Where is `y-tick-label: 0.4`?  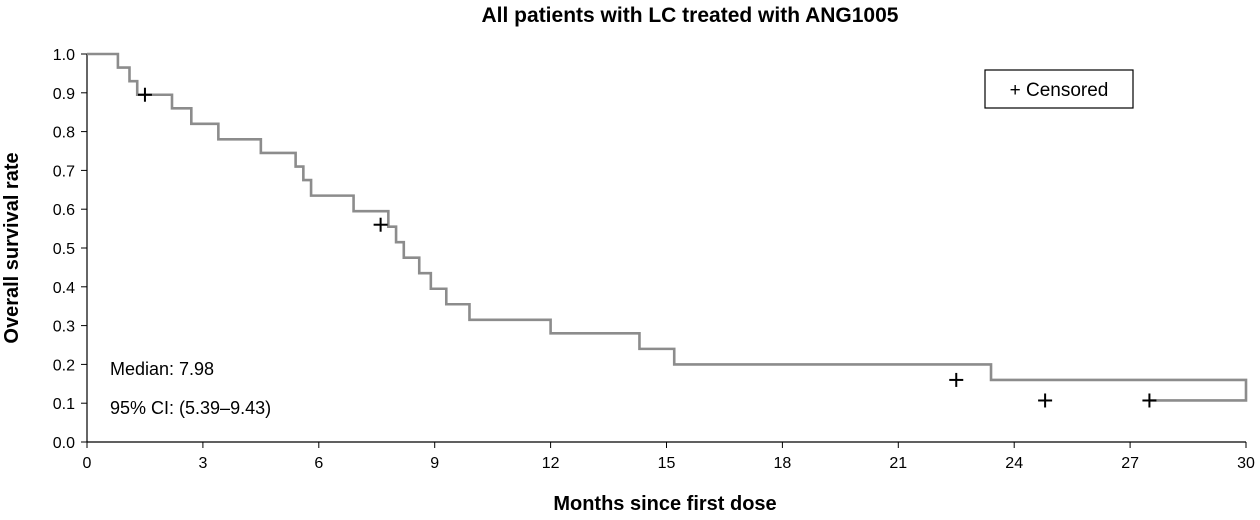 y-tick-label: 0.4 is located at coordinates (64, 288).